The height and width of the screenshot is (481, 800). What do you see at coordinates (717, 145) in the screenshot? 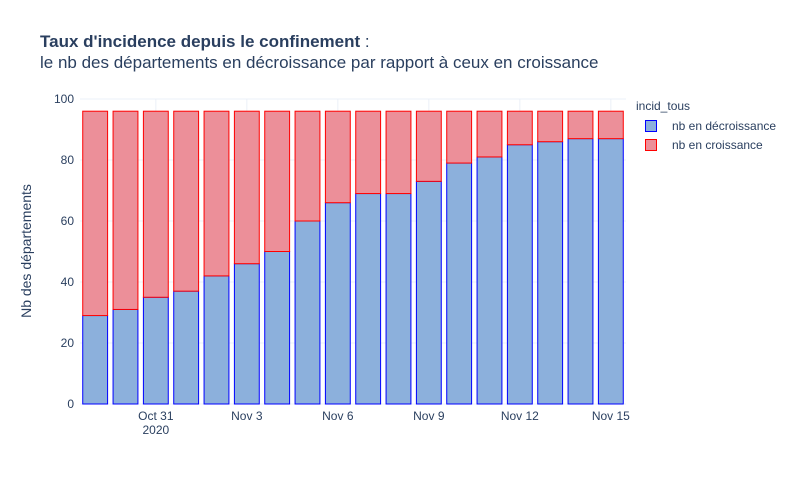
I see `legend-label-croissance: nb en croissance` at bounding box center [717, 145].